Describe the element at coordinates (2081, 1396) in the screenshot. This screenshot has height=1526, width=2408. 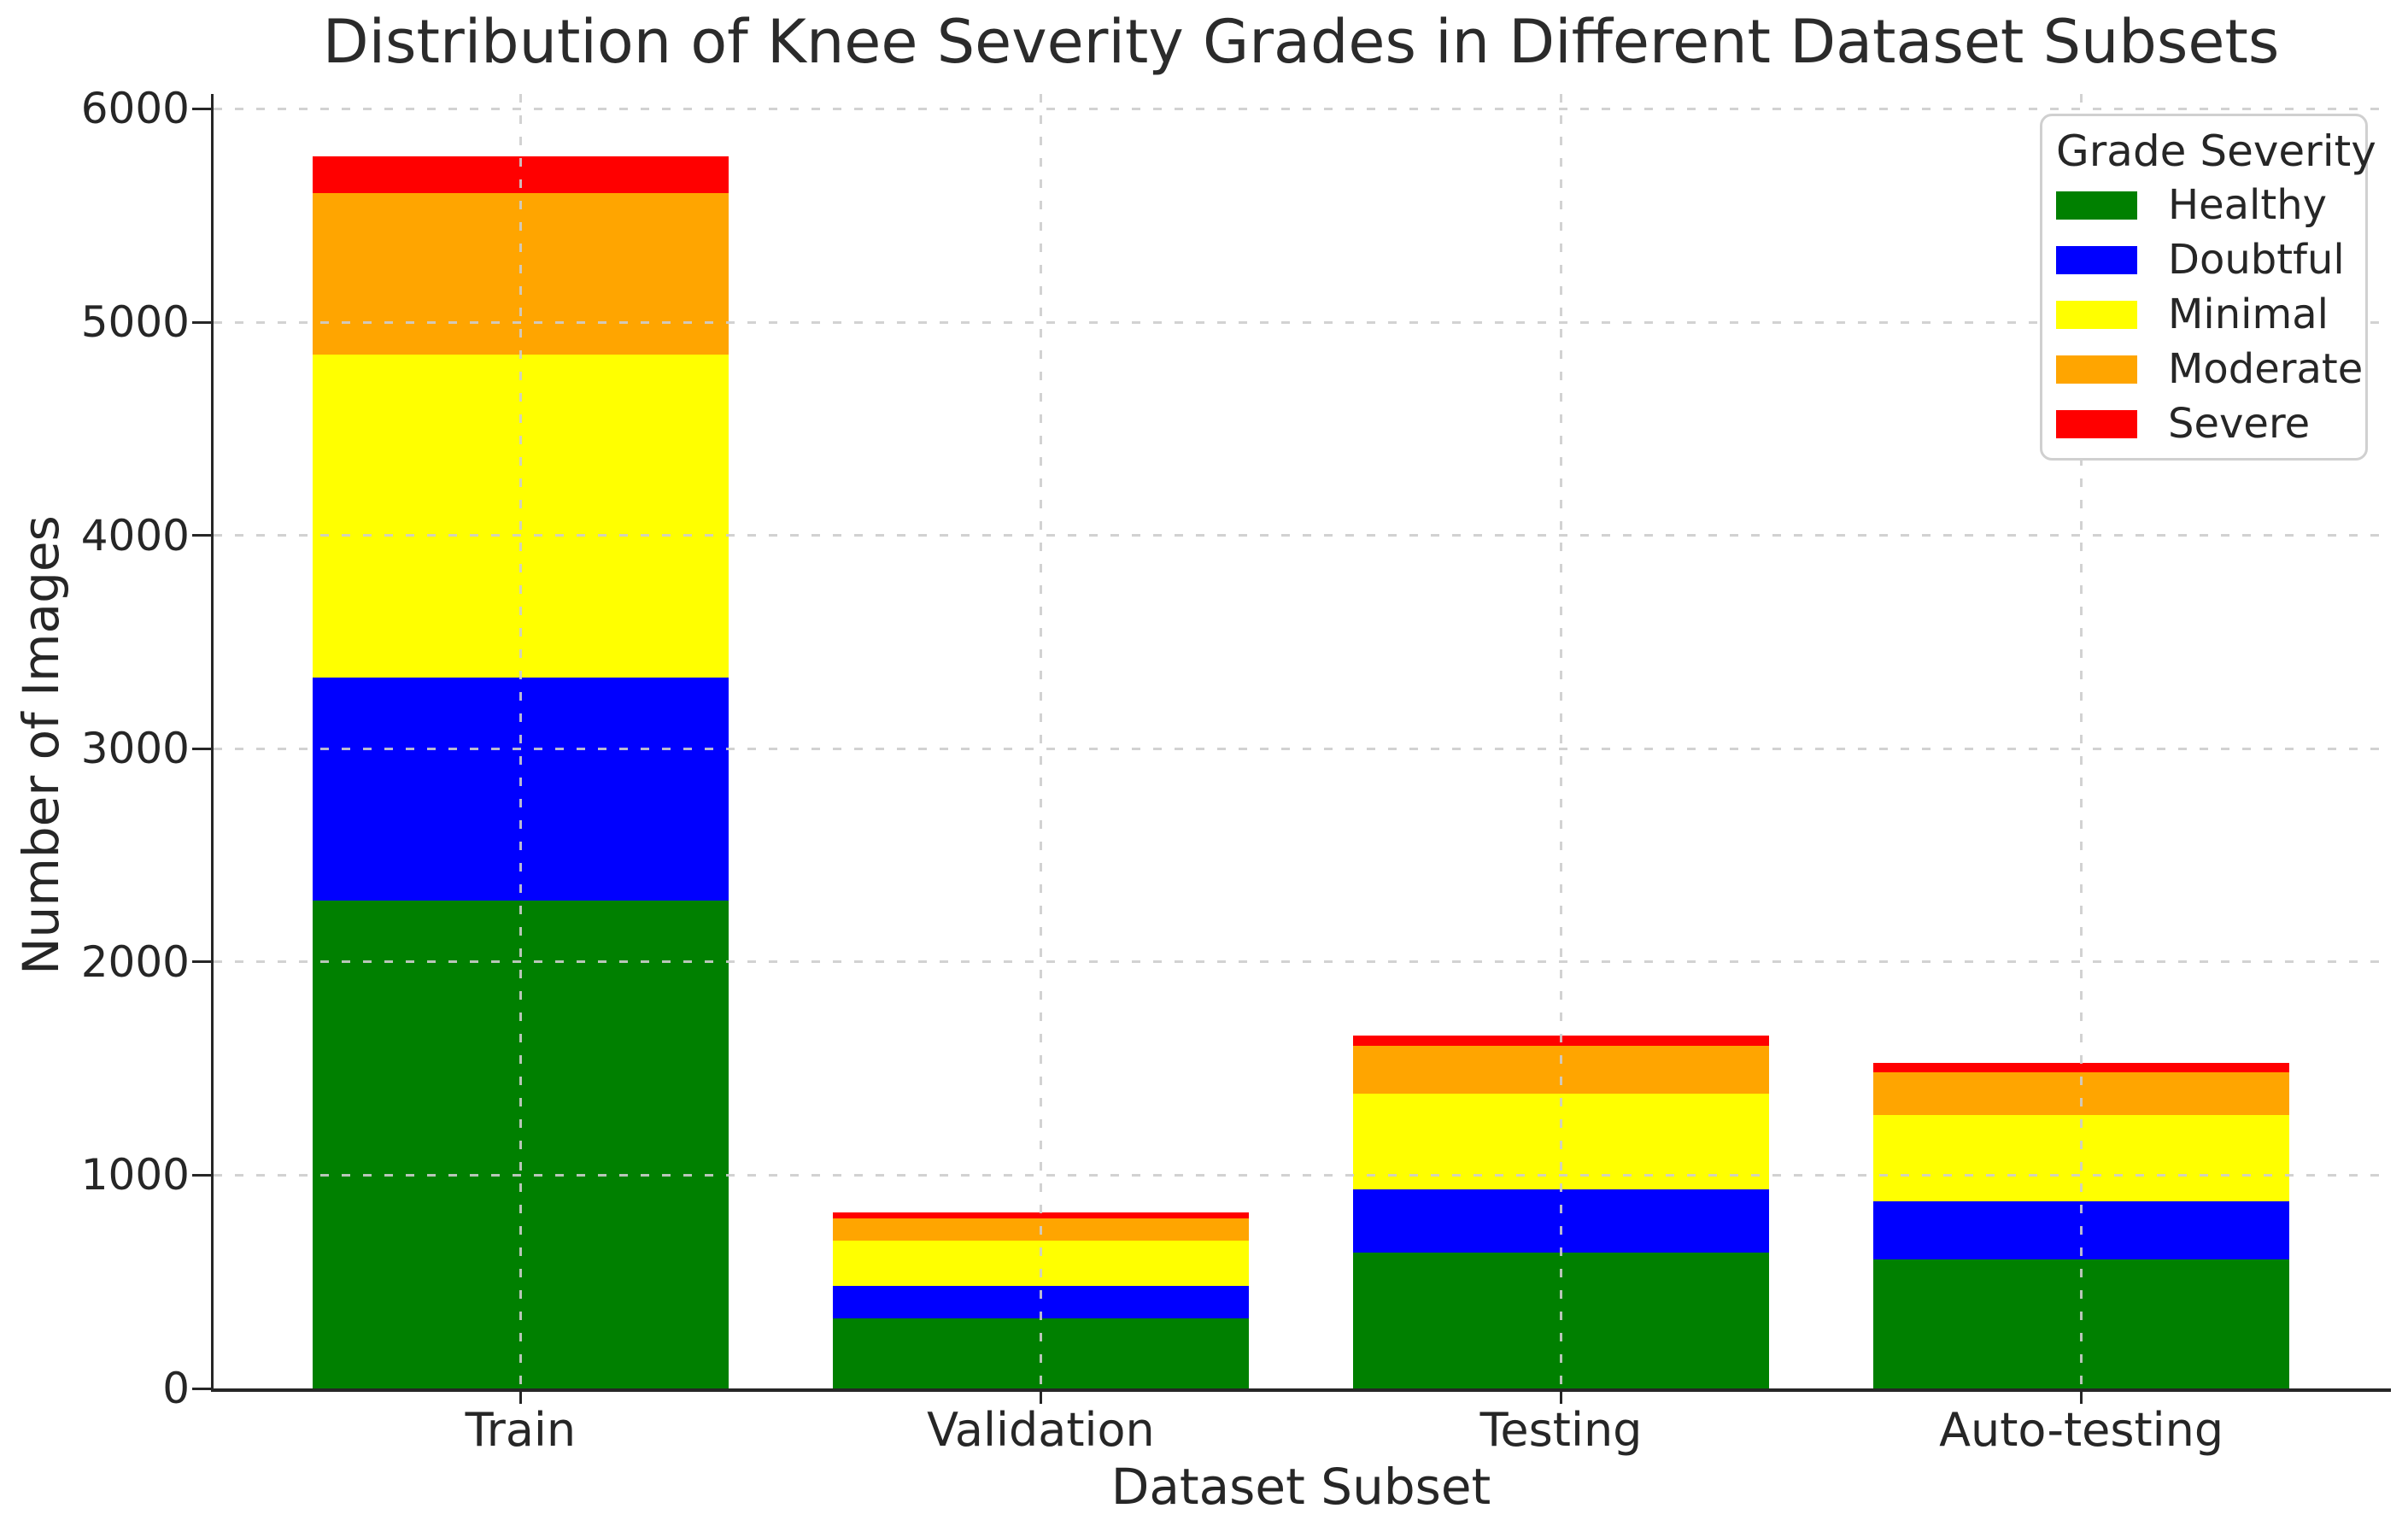
I see `x-tick-mark-auto-testing` at that location.